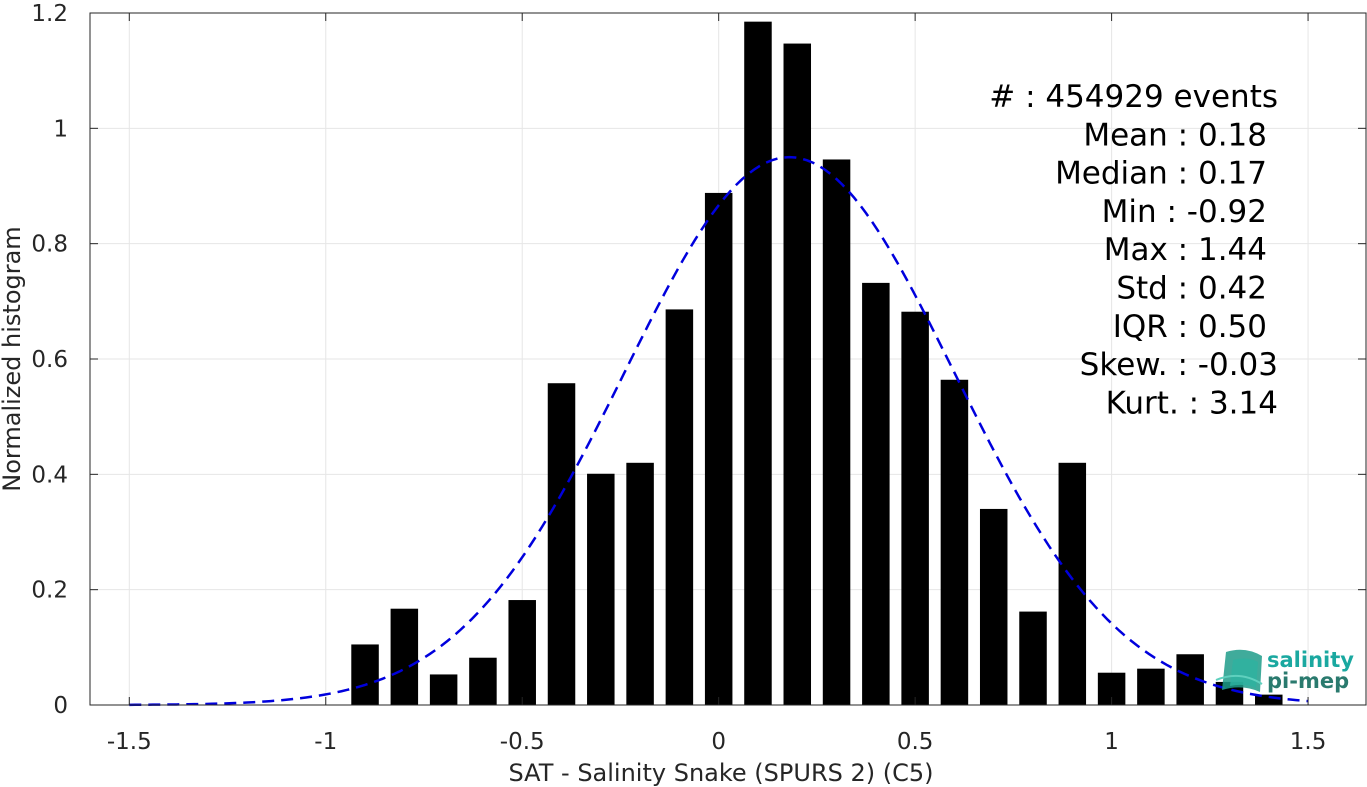  I want to click on y-tick-label: 1, so click(60, 129).